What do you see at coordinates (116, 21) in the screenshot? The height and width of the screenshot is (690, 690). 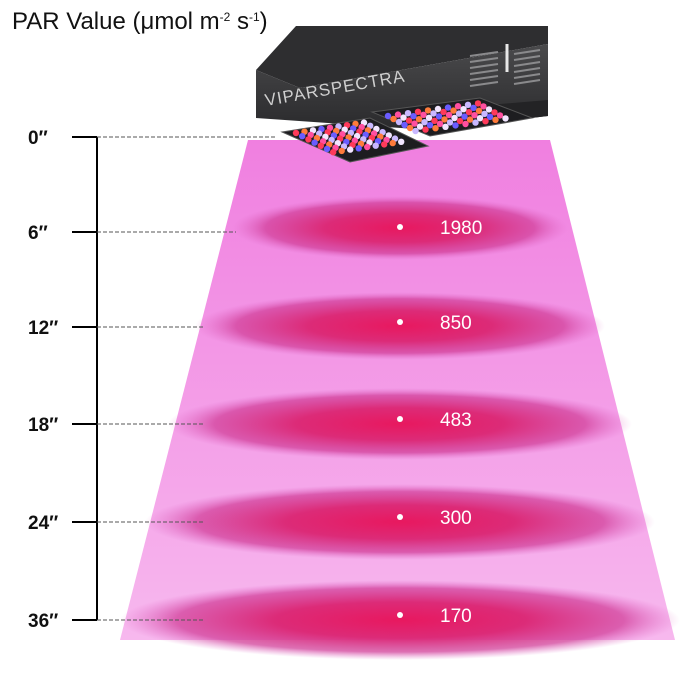 I see `title-prefix: PAR Value (μmol m` at bounding box center [116, 21].